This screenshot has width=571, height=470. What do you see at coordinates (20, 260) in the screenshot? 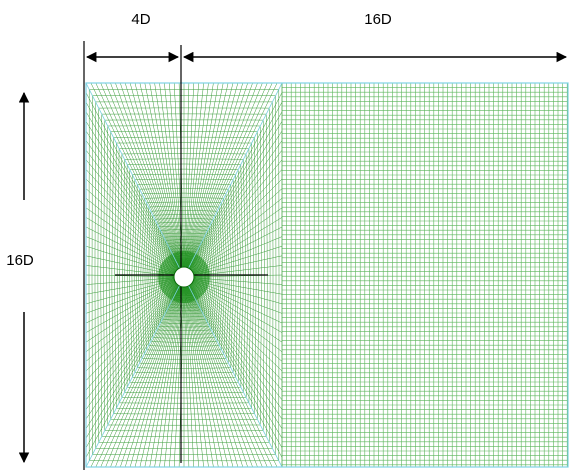
I see `domain-height-label: 16D` at bounding box center [20, 260].